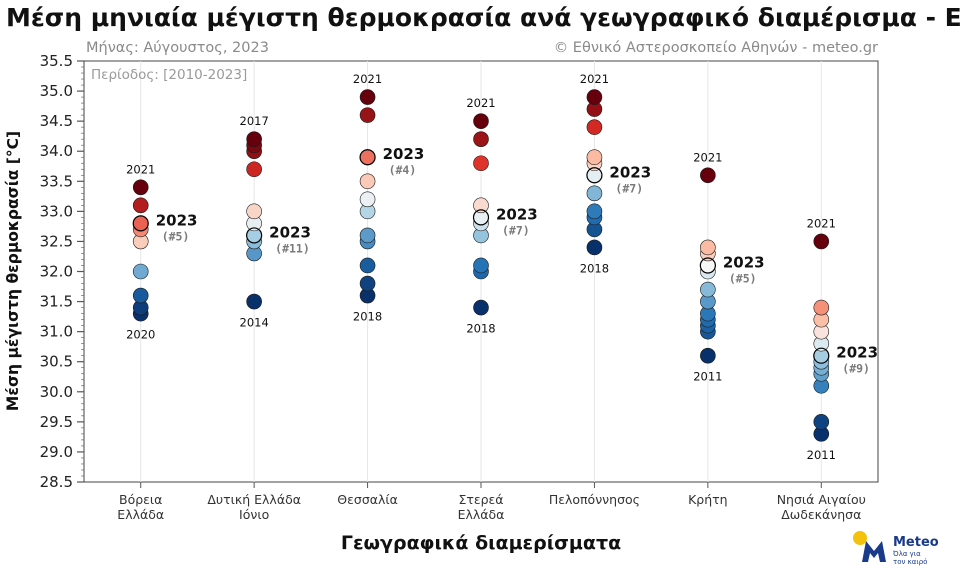 Image resolution: width=960 pixels, height=575 pixels. Describe the element at coordinates (56, 482) in the screenshot. I see `y-tick-label: 28.5` at that location.